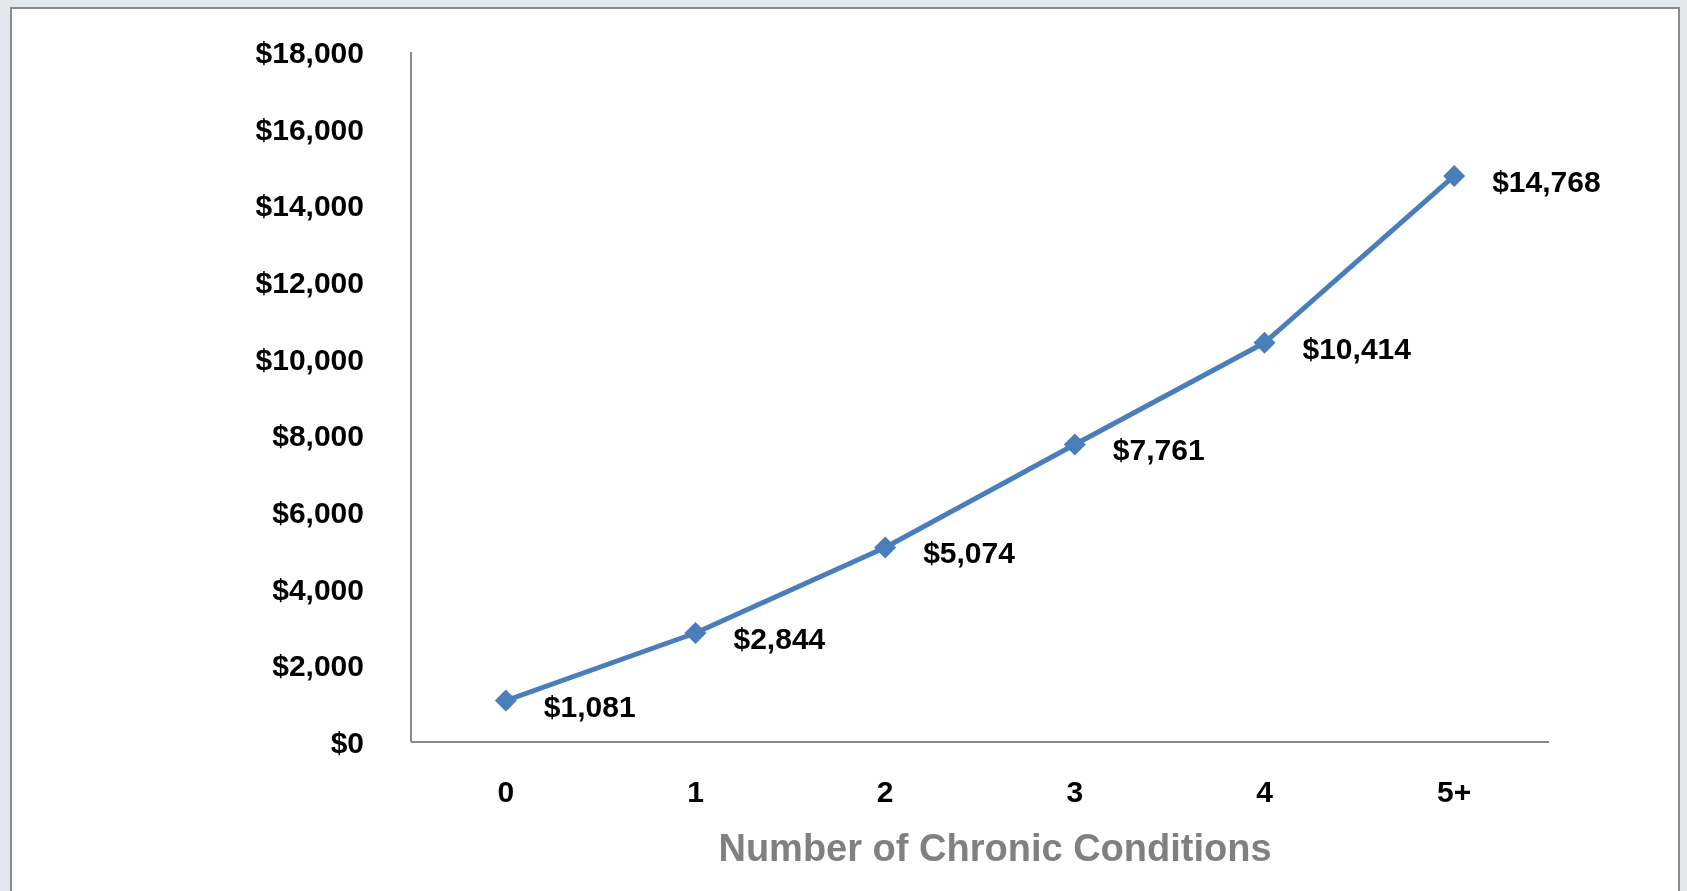 The height and width of the screenshot is (891, 1687). What do you see at coordinates (779, 638) in the screenshot?
I see `data-label: $2,844` at bounding box center [779, 638].